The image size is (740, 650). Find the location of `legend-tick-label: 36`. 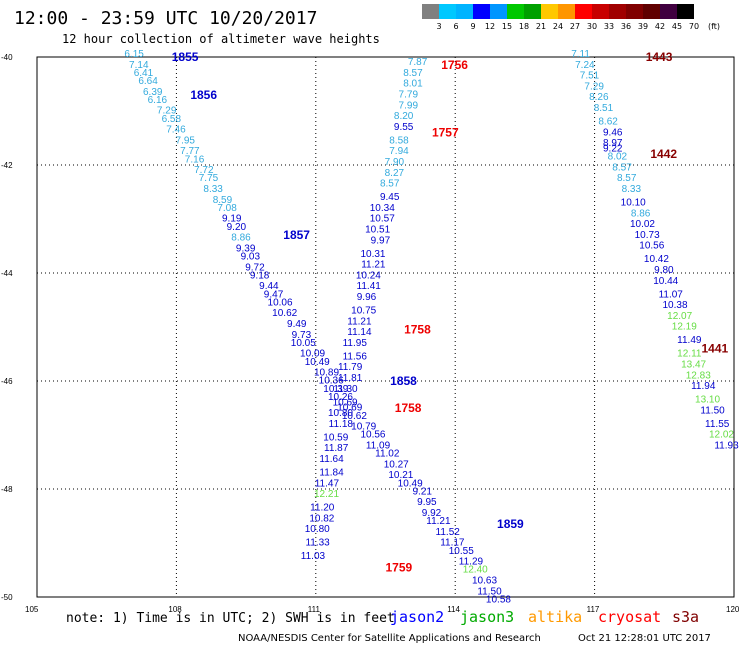

legend-tick-label: 36 is located at coordinates (626, 26).